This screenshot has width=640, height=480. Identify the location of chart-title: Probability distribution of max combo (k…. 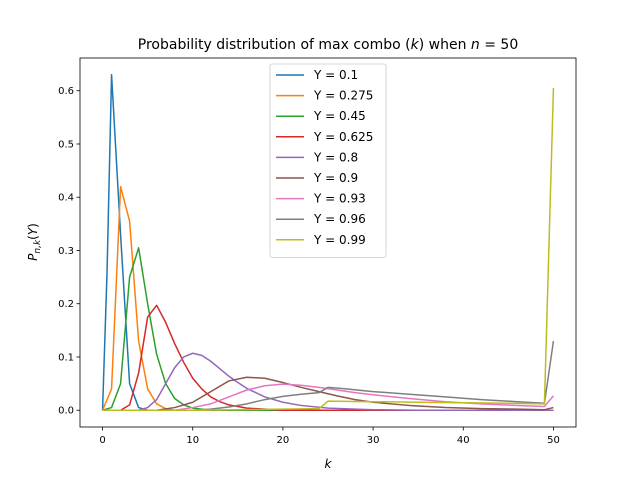
(328, 45).